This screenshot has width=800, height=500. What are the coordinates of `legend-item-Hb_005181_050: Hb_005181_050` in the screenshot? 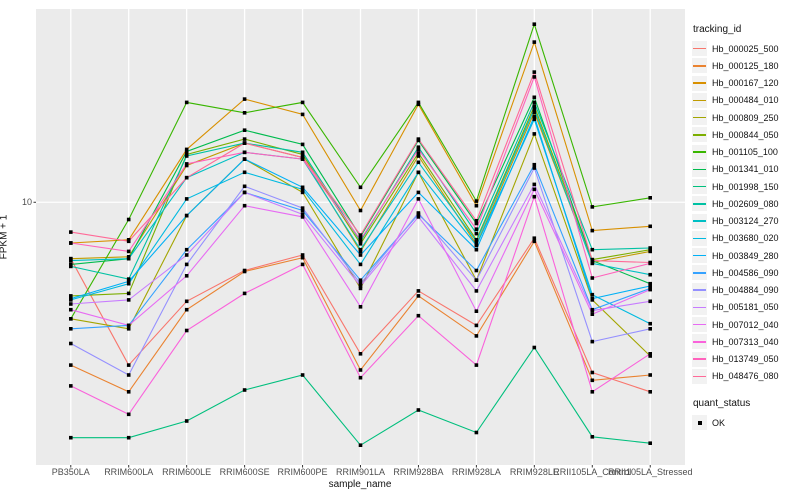 It's located at (745, 307).